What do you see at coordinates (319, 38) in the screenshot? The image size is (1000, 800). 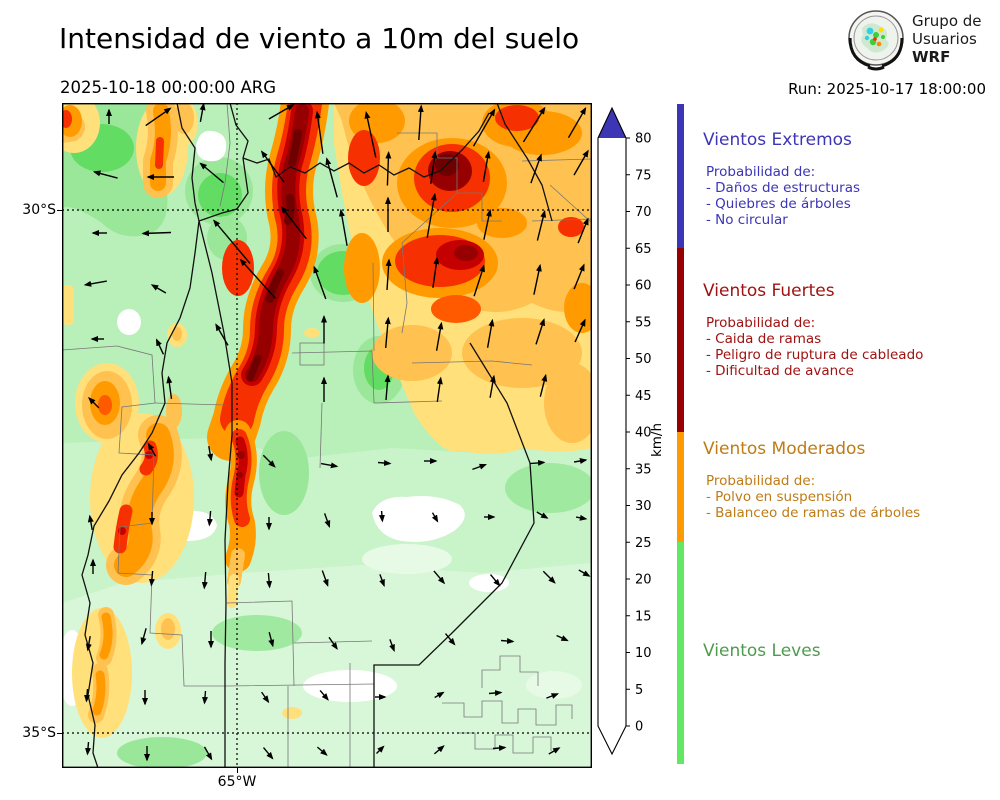 I see `page-title: Intensidad de viento a 10m del suelo` at bounding box center [319, 38].